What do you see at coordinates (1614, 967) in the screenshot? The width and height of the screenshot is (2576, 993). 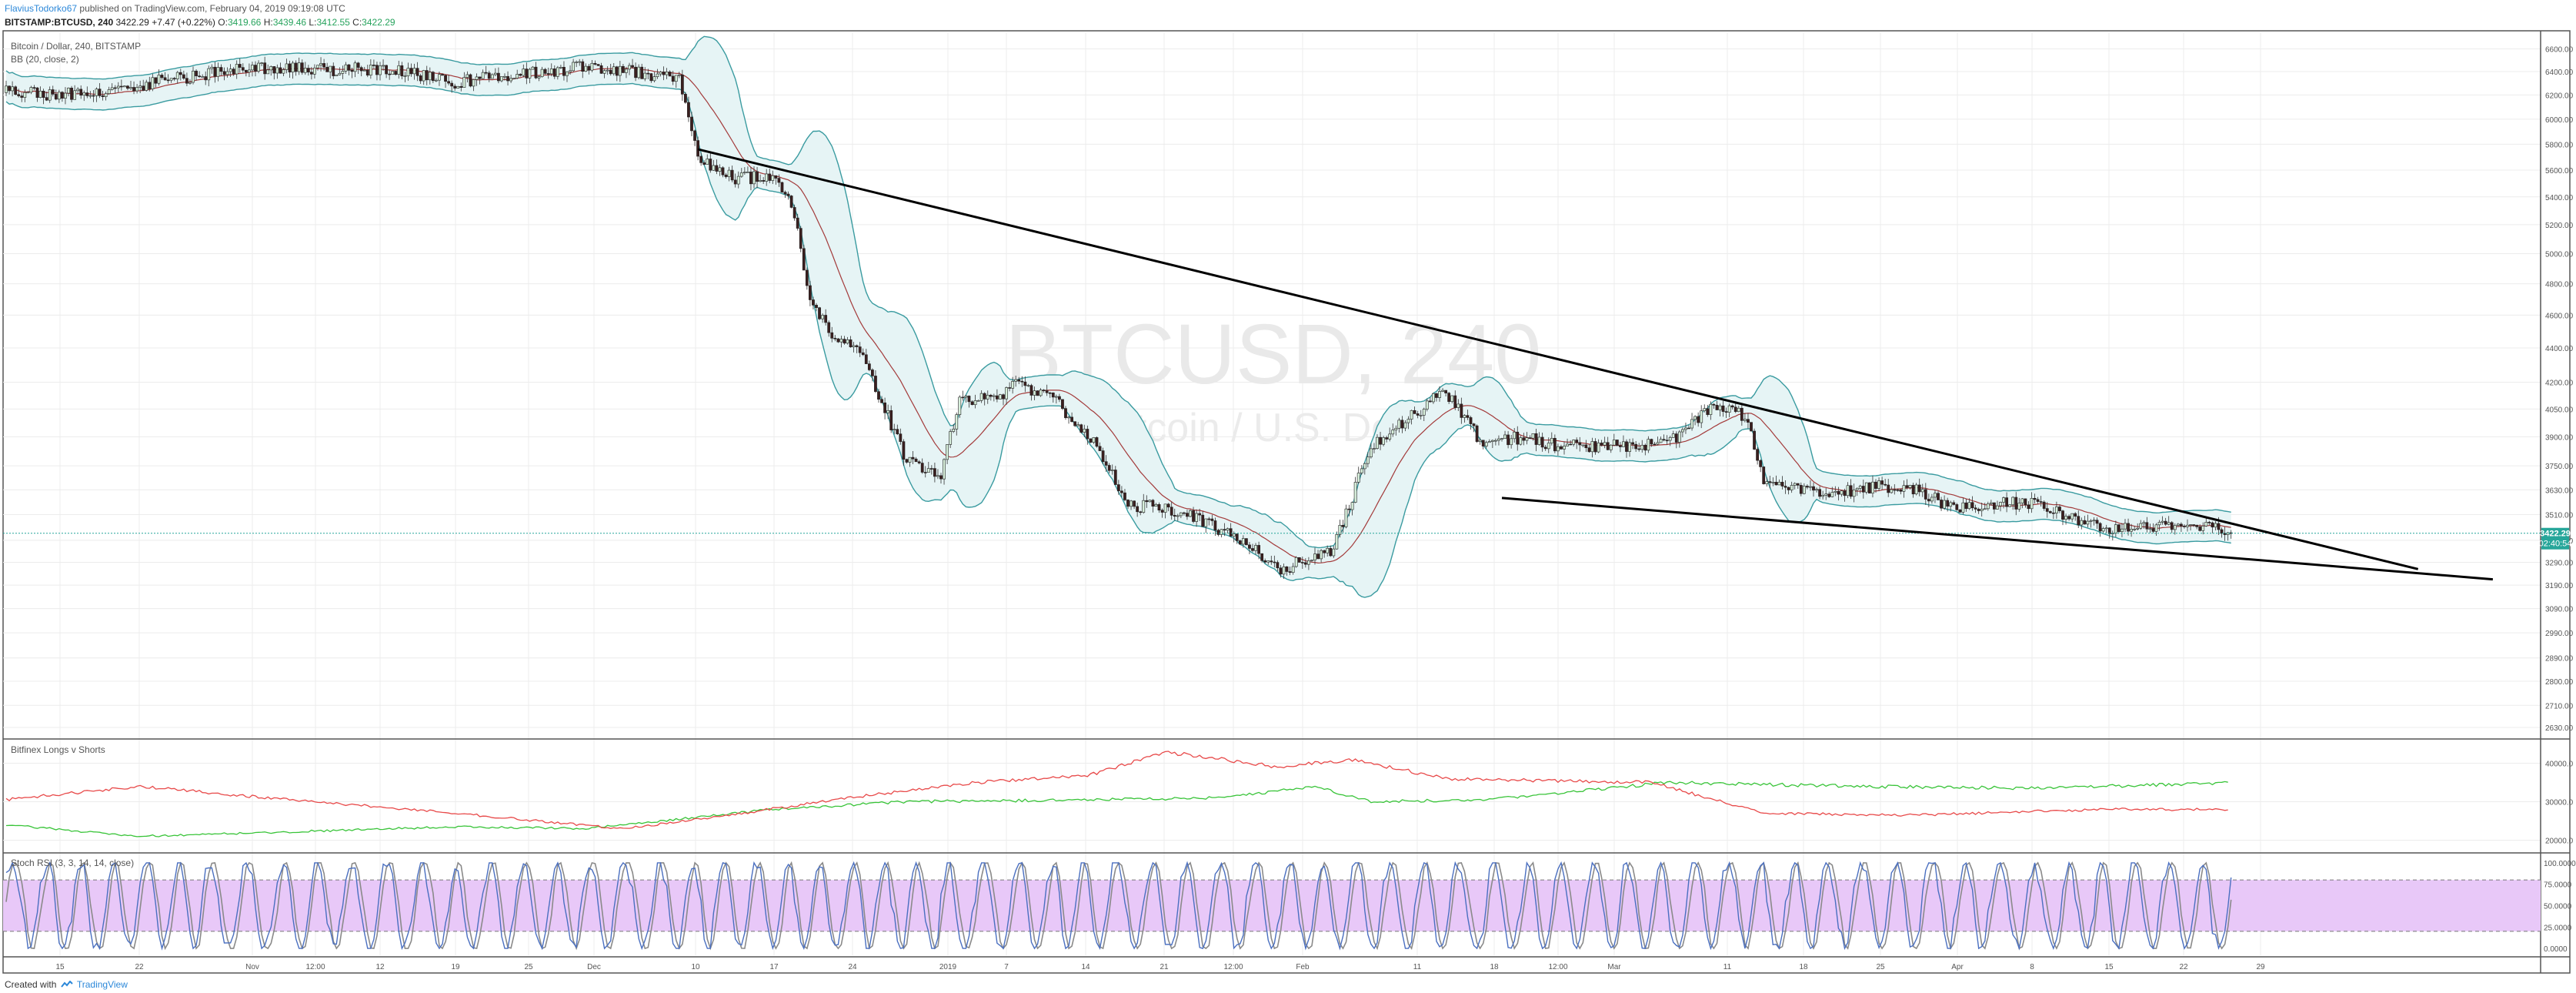 I see `time-tick-label: Mar` at bounding box center [1614, 967].